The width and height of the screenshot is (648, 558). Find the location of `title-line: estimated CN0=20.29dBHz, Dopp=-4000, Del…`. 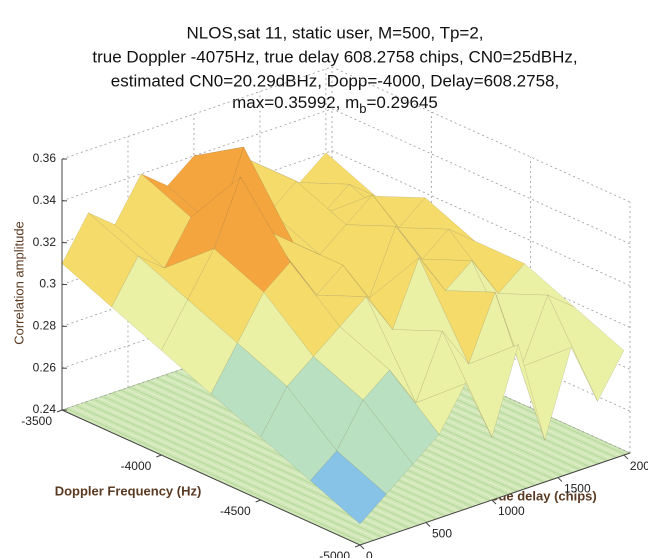

title-line: estimated CN0=20.29dBHz, Dopp=-4000, Del… is located at coordinates (335, 80).